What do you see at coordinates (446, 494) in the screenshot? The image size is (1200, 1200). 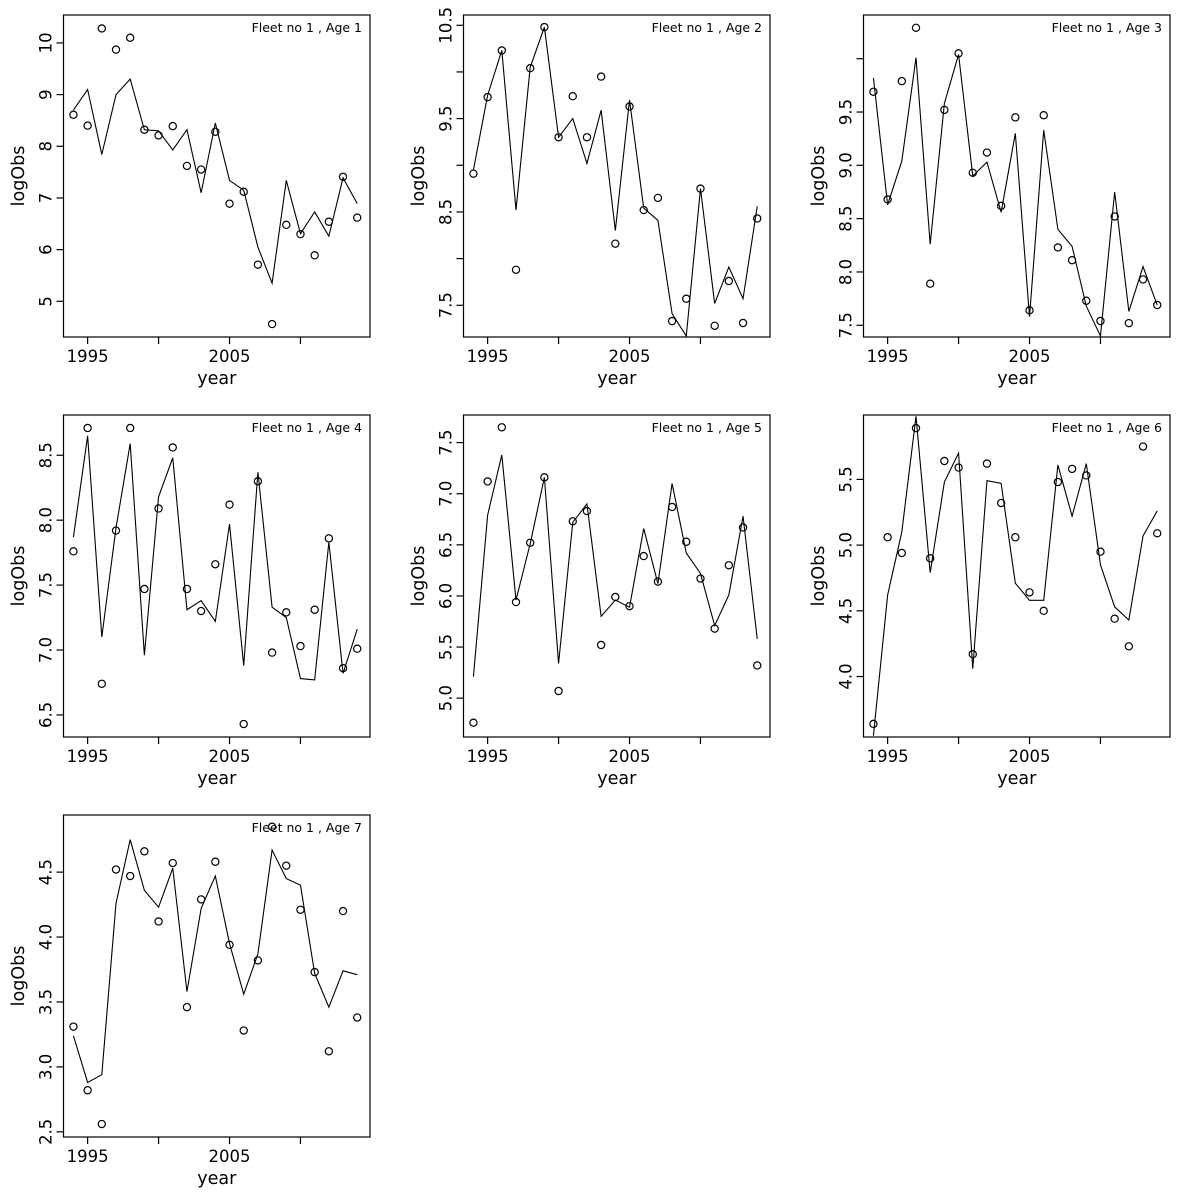 I see `y-axis-tick-label: 7.0` at bounding box center [446, 494].